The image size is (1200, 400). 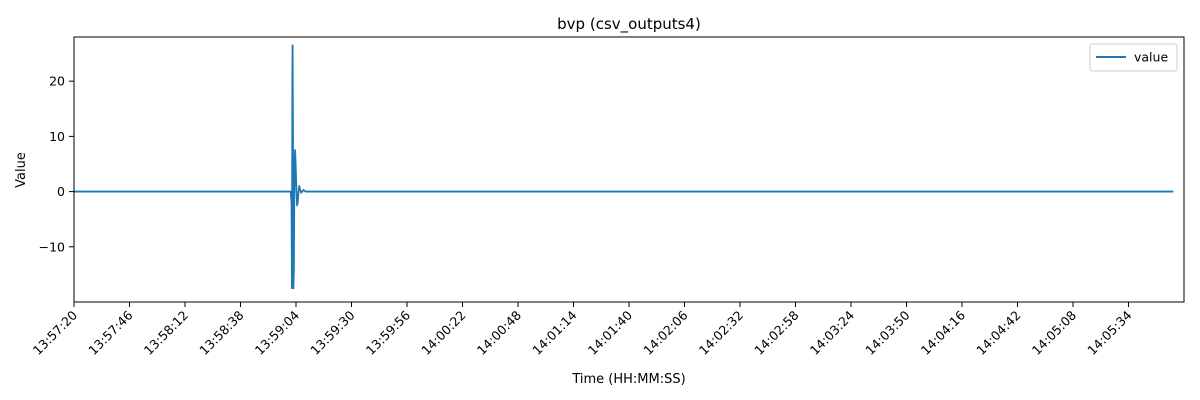 I want to click on x-tick-label: 14:01:40, so click(x=610, y=332).